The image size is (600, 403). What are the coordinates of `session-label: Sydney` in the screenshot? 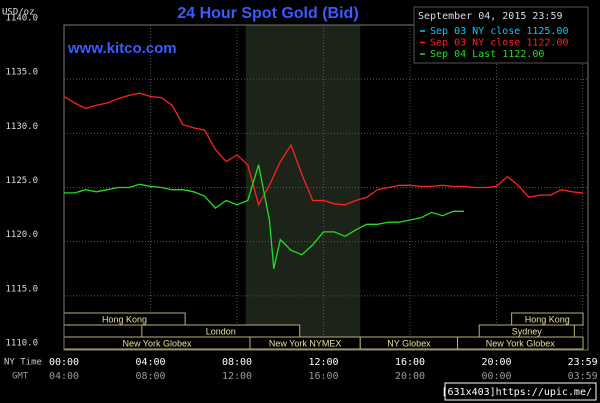 It's located at (527, 331).